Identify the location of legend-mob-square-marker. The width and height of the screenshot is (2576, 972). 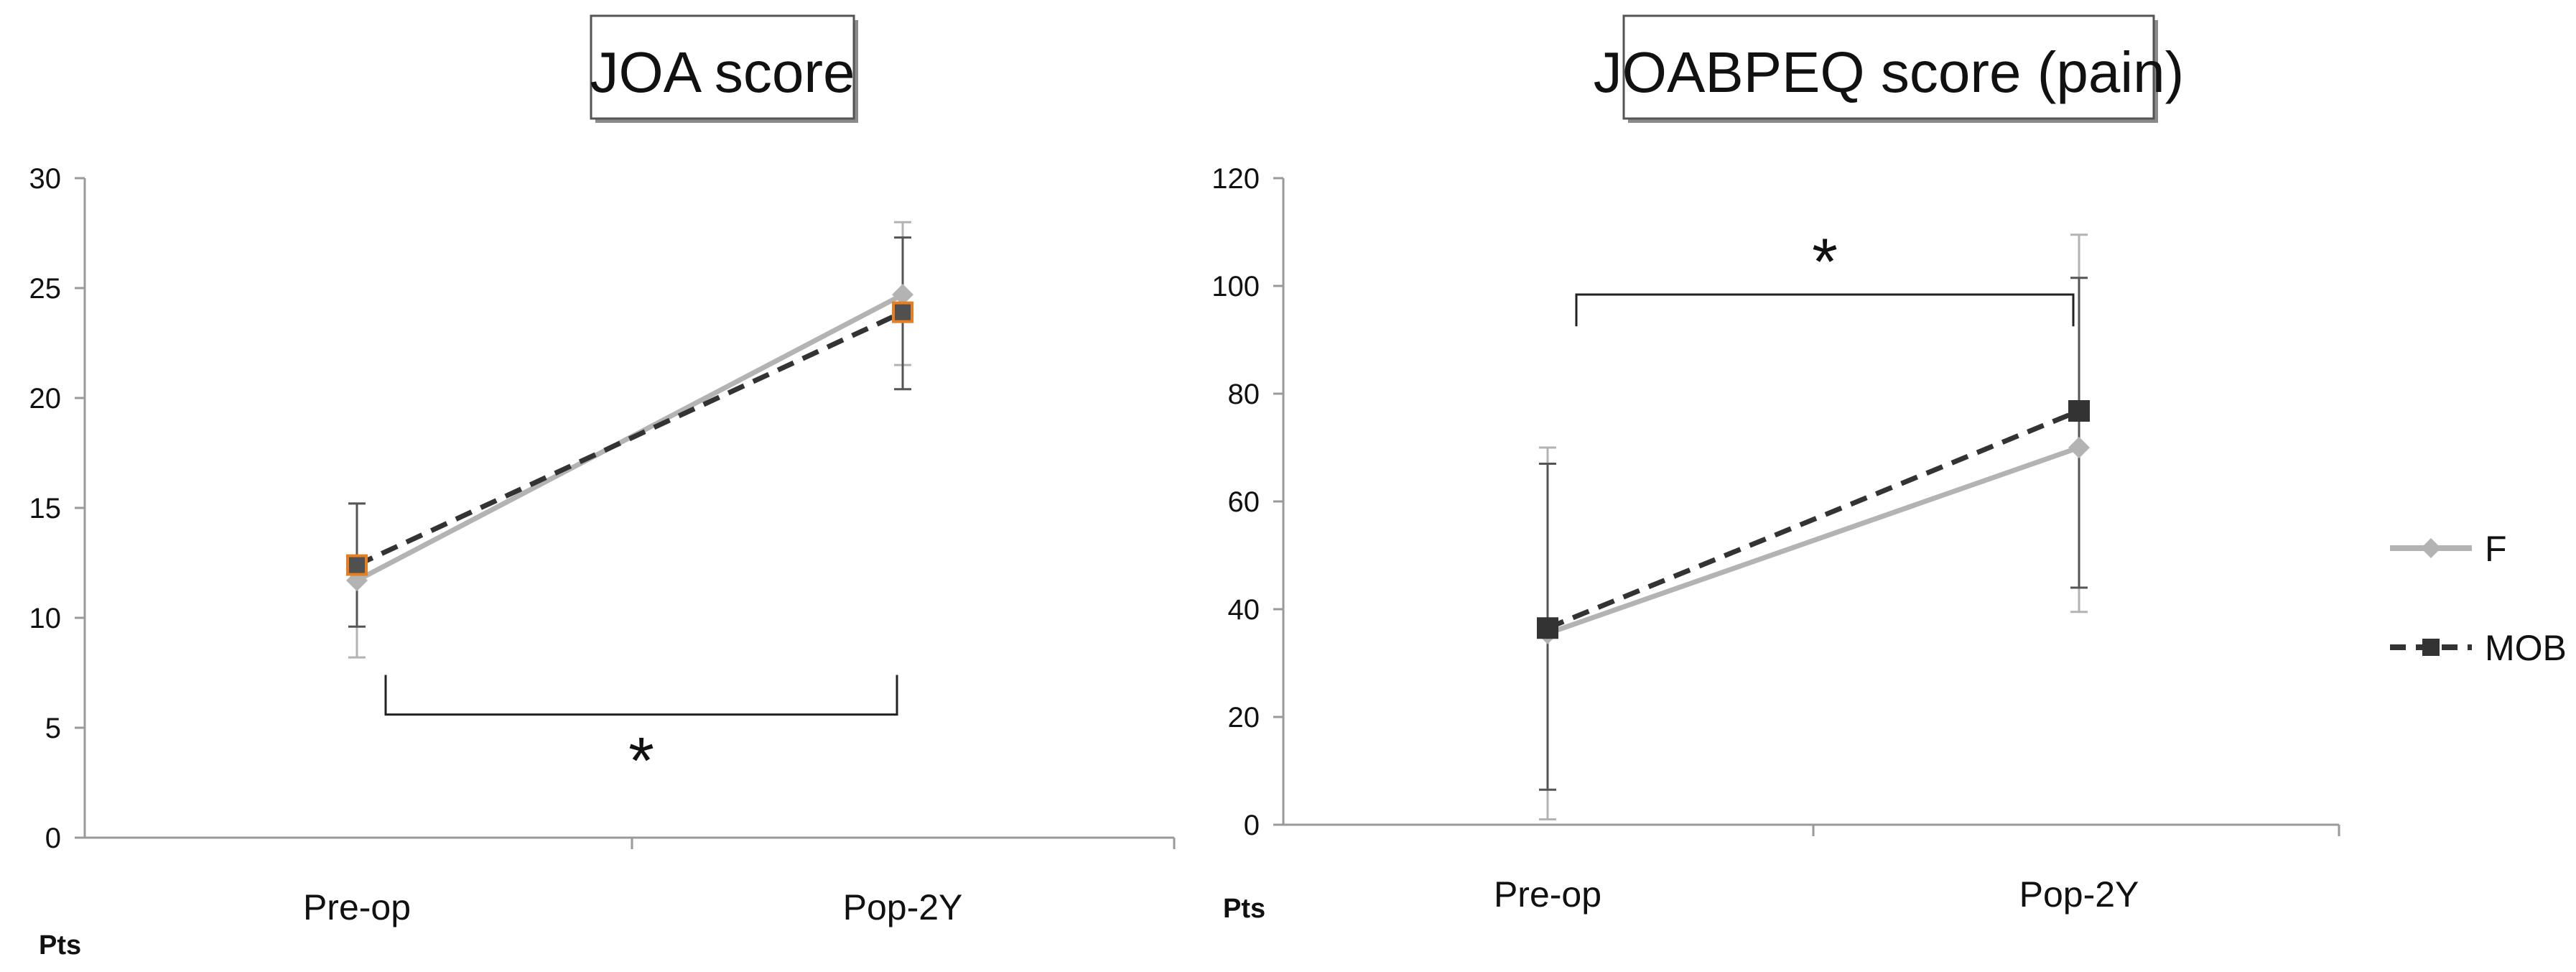
(2431, 647).